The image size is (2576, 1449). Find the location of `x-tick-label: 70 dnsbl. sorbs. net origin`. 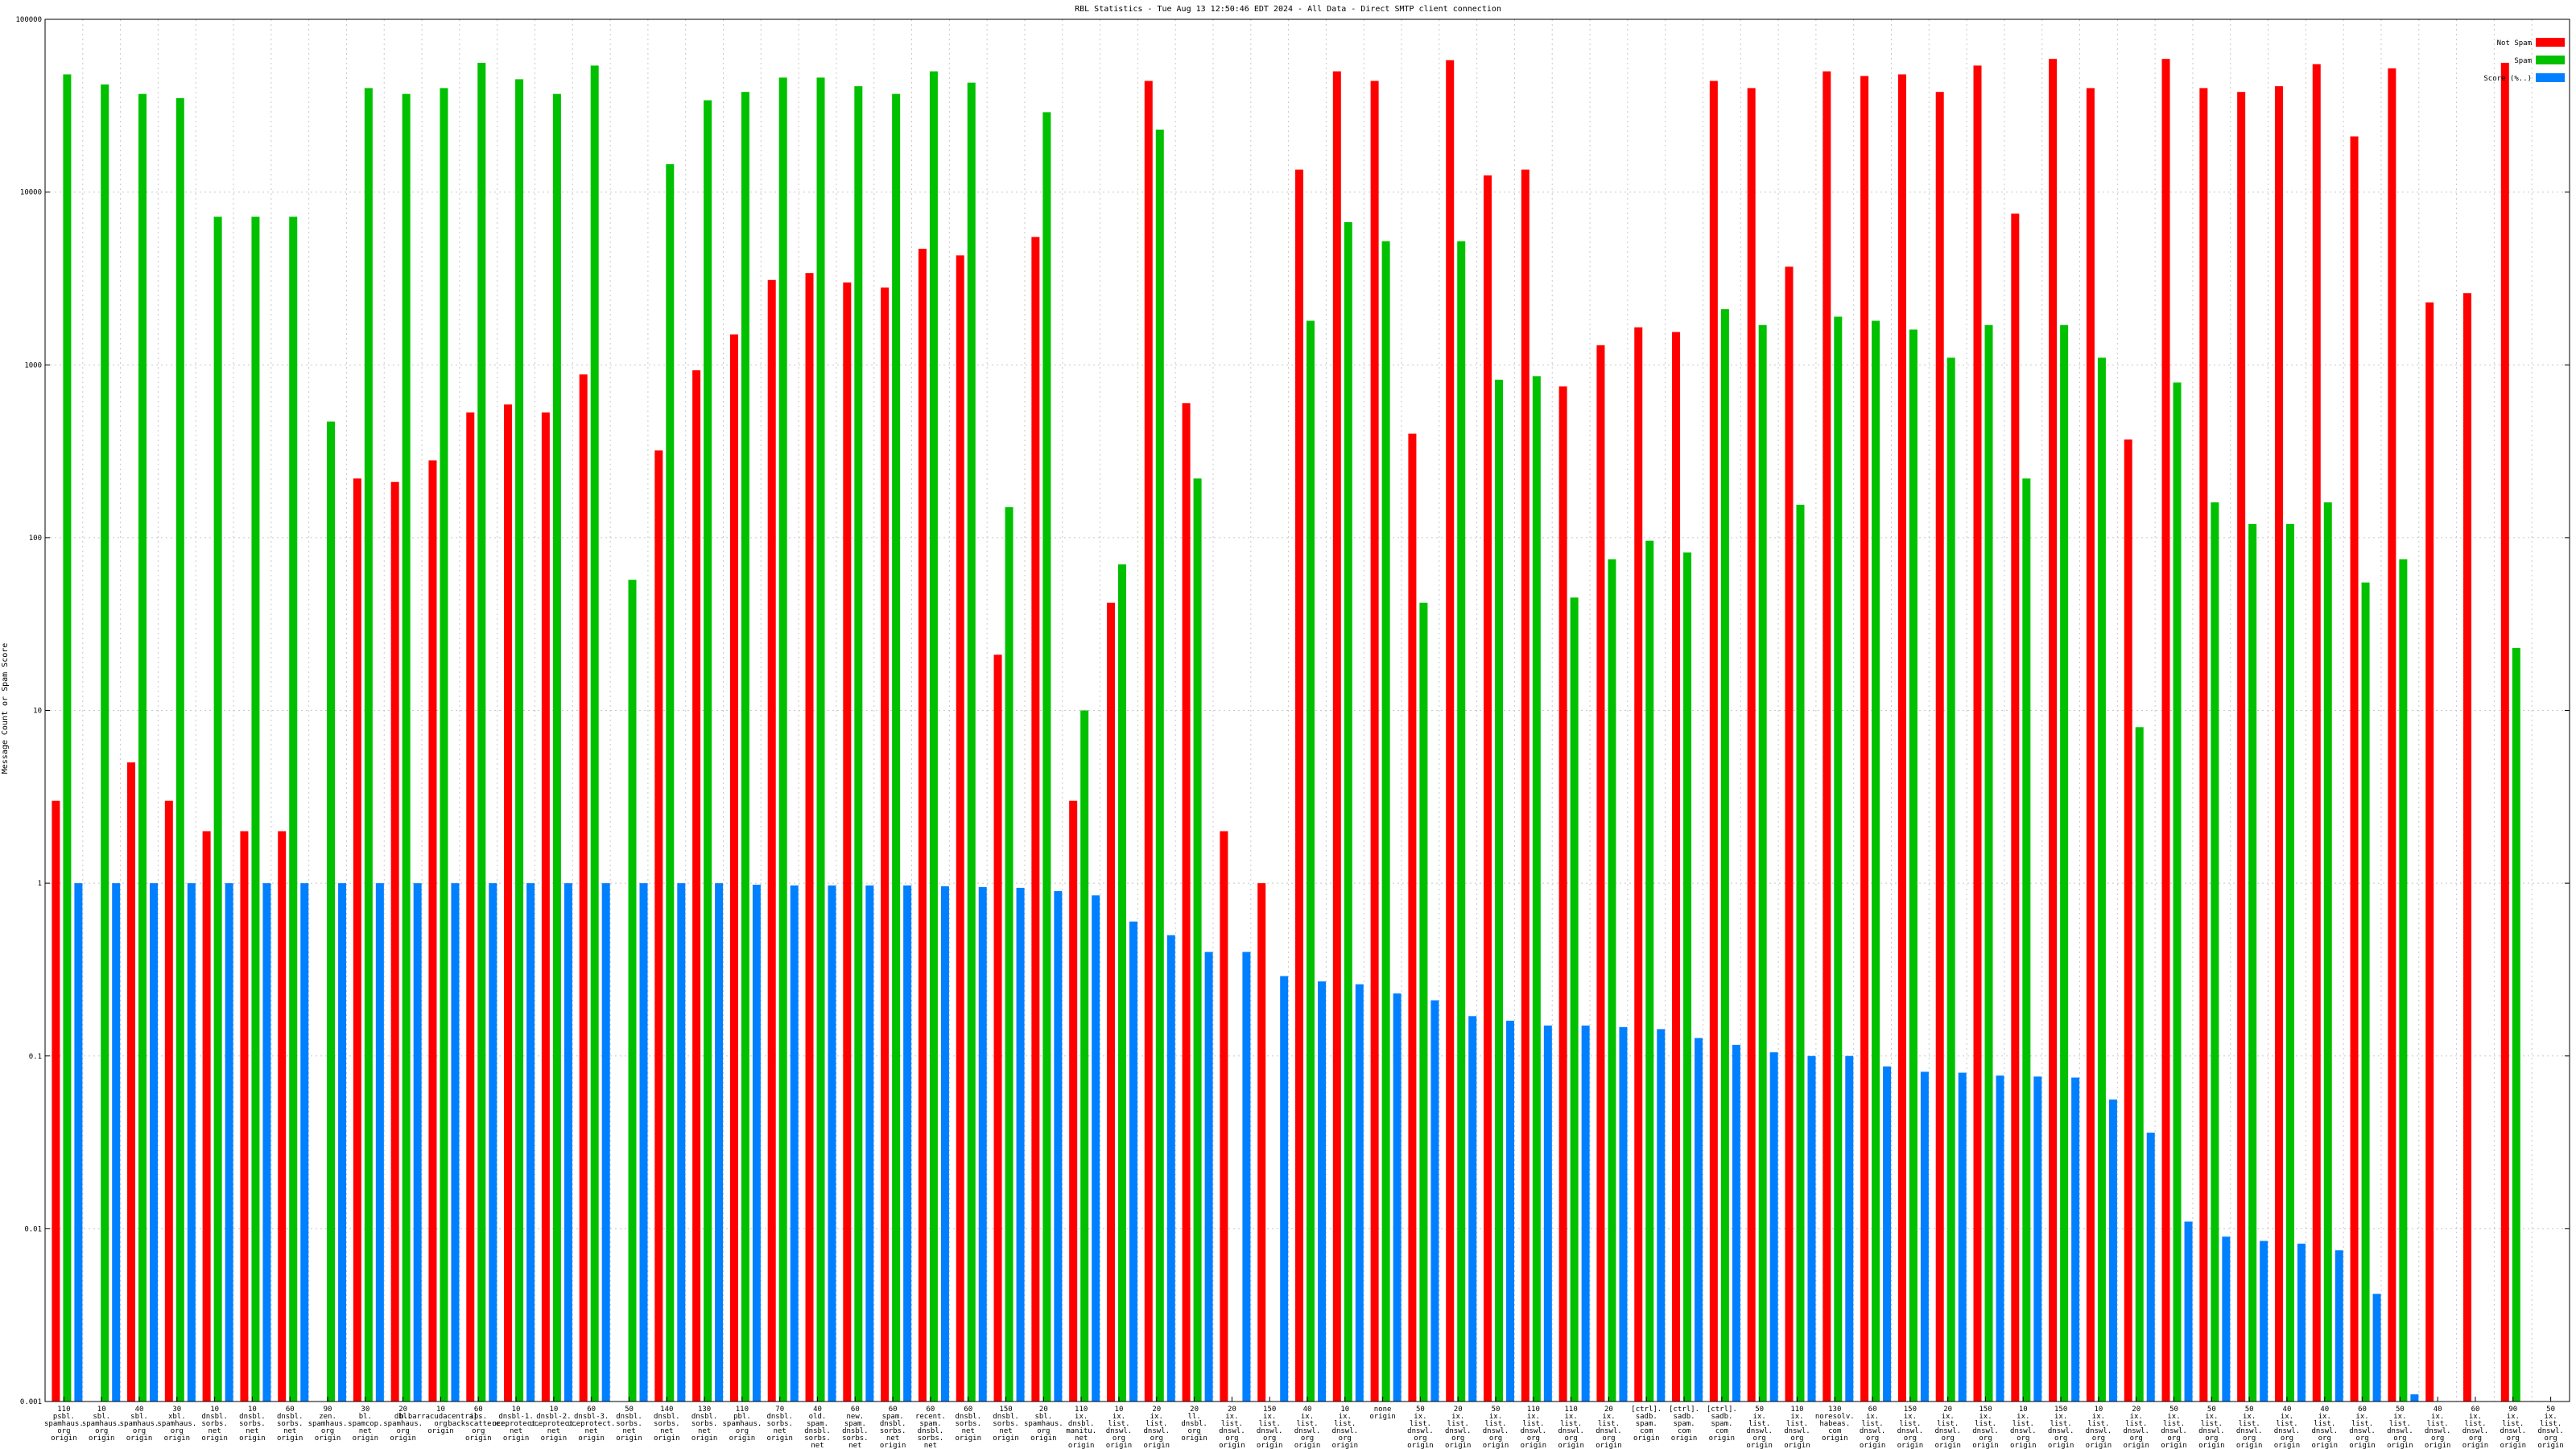

x-tick-label: 70 dnsbl. sorbs. net origin is located at coordinates (779, 1424).